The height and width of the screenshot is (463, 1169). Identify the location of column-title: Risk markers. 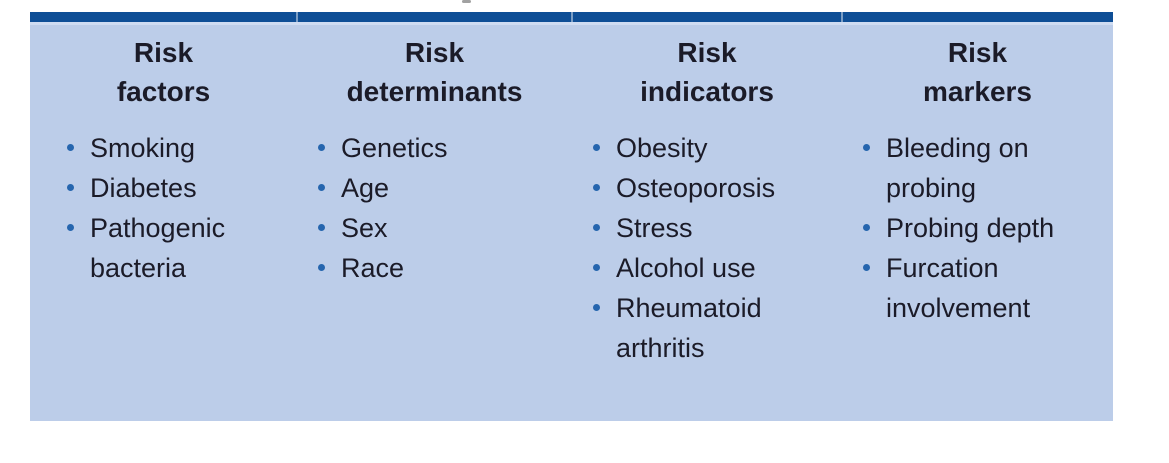
(977, 72).